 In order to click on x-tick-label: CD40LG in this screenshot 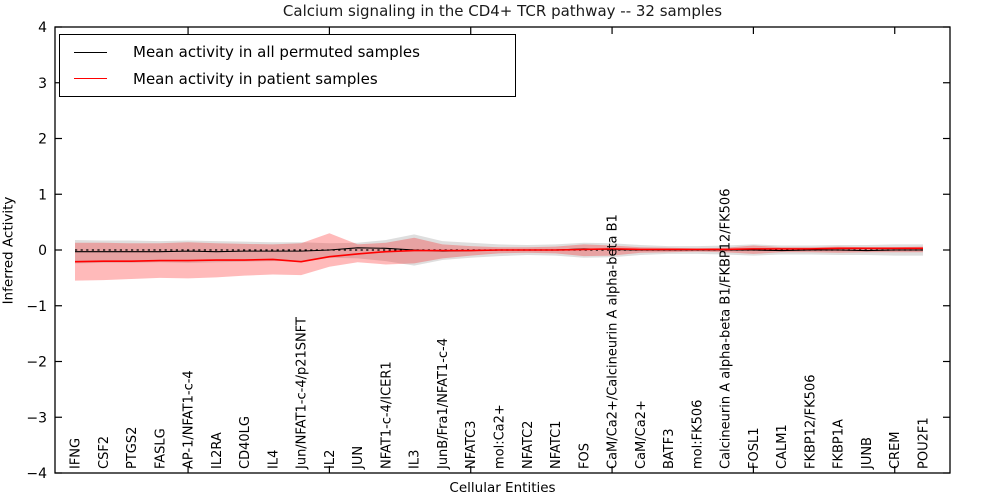, I will do `click(245, 442)`.